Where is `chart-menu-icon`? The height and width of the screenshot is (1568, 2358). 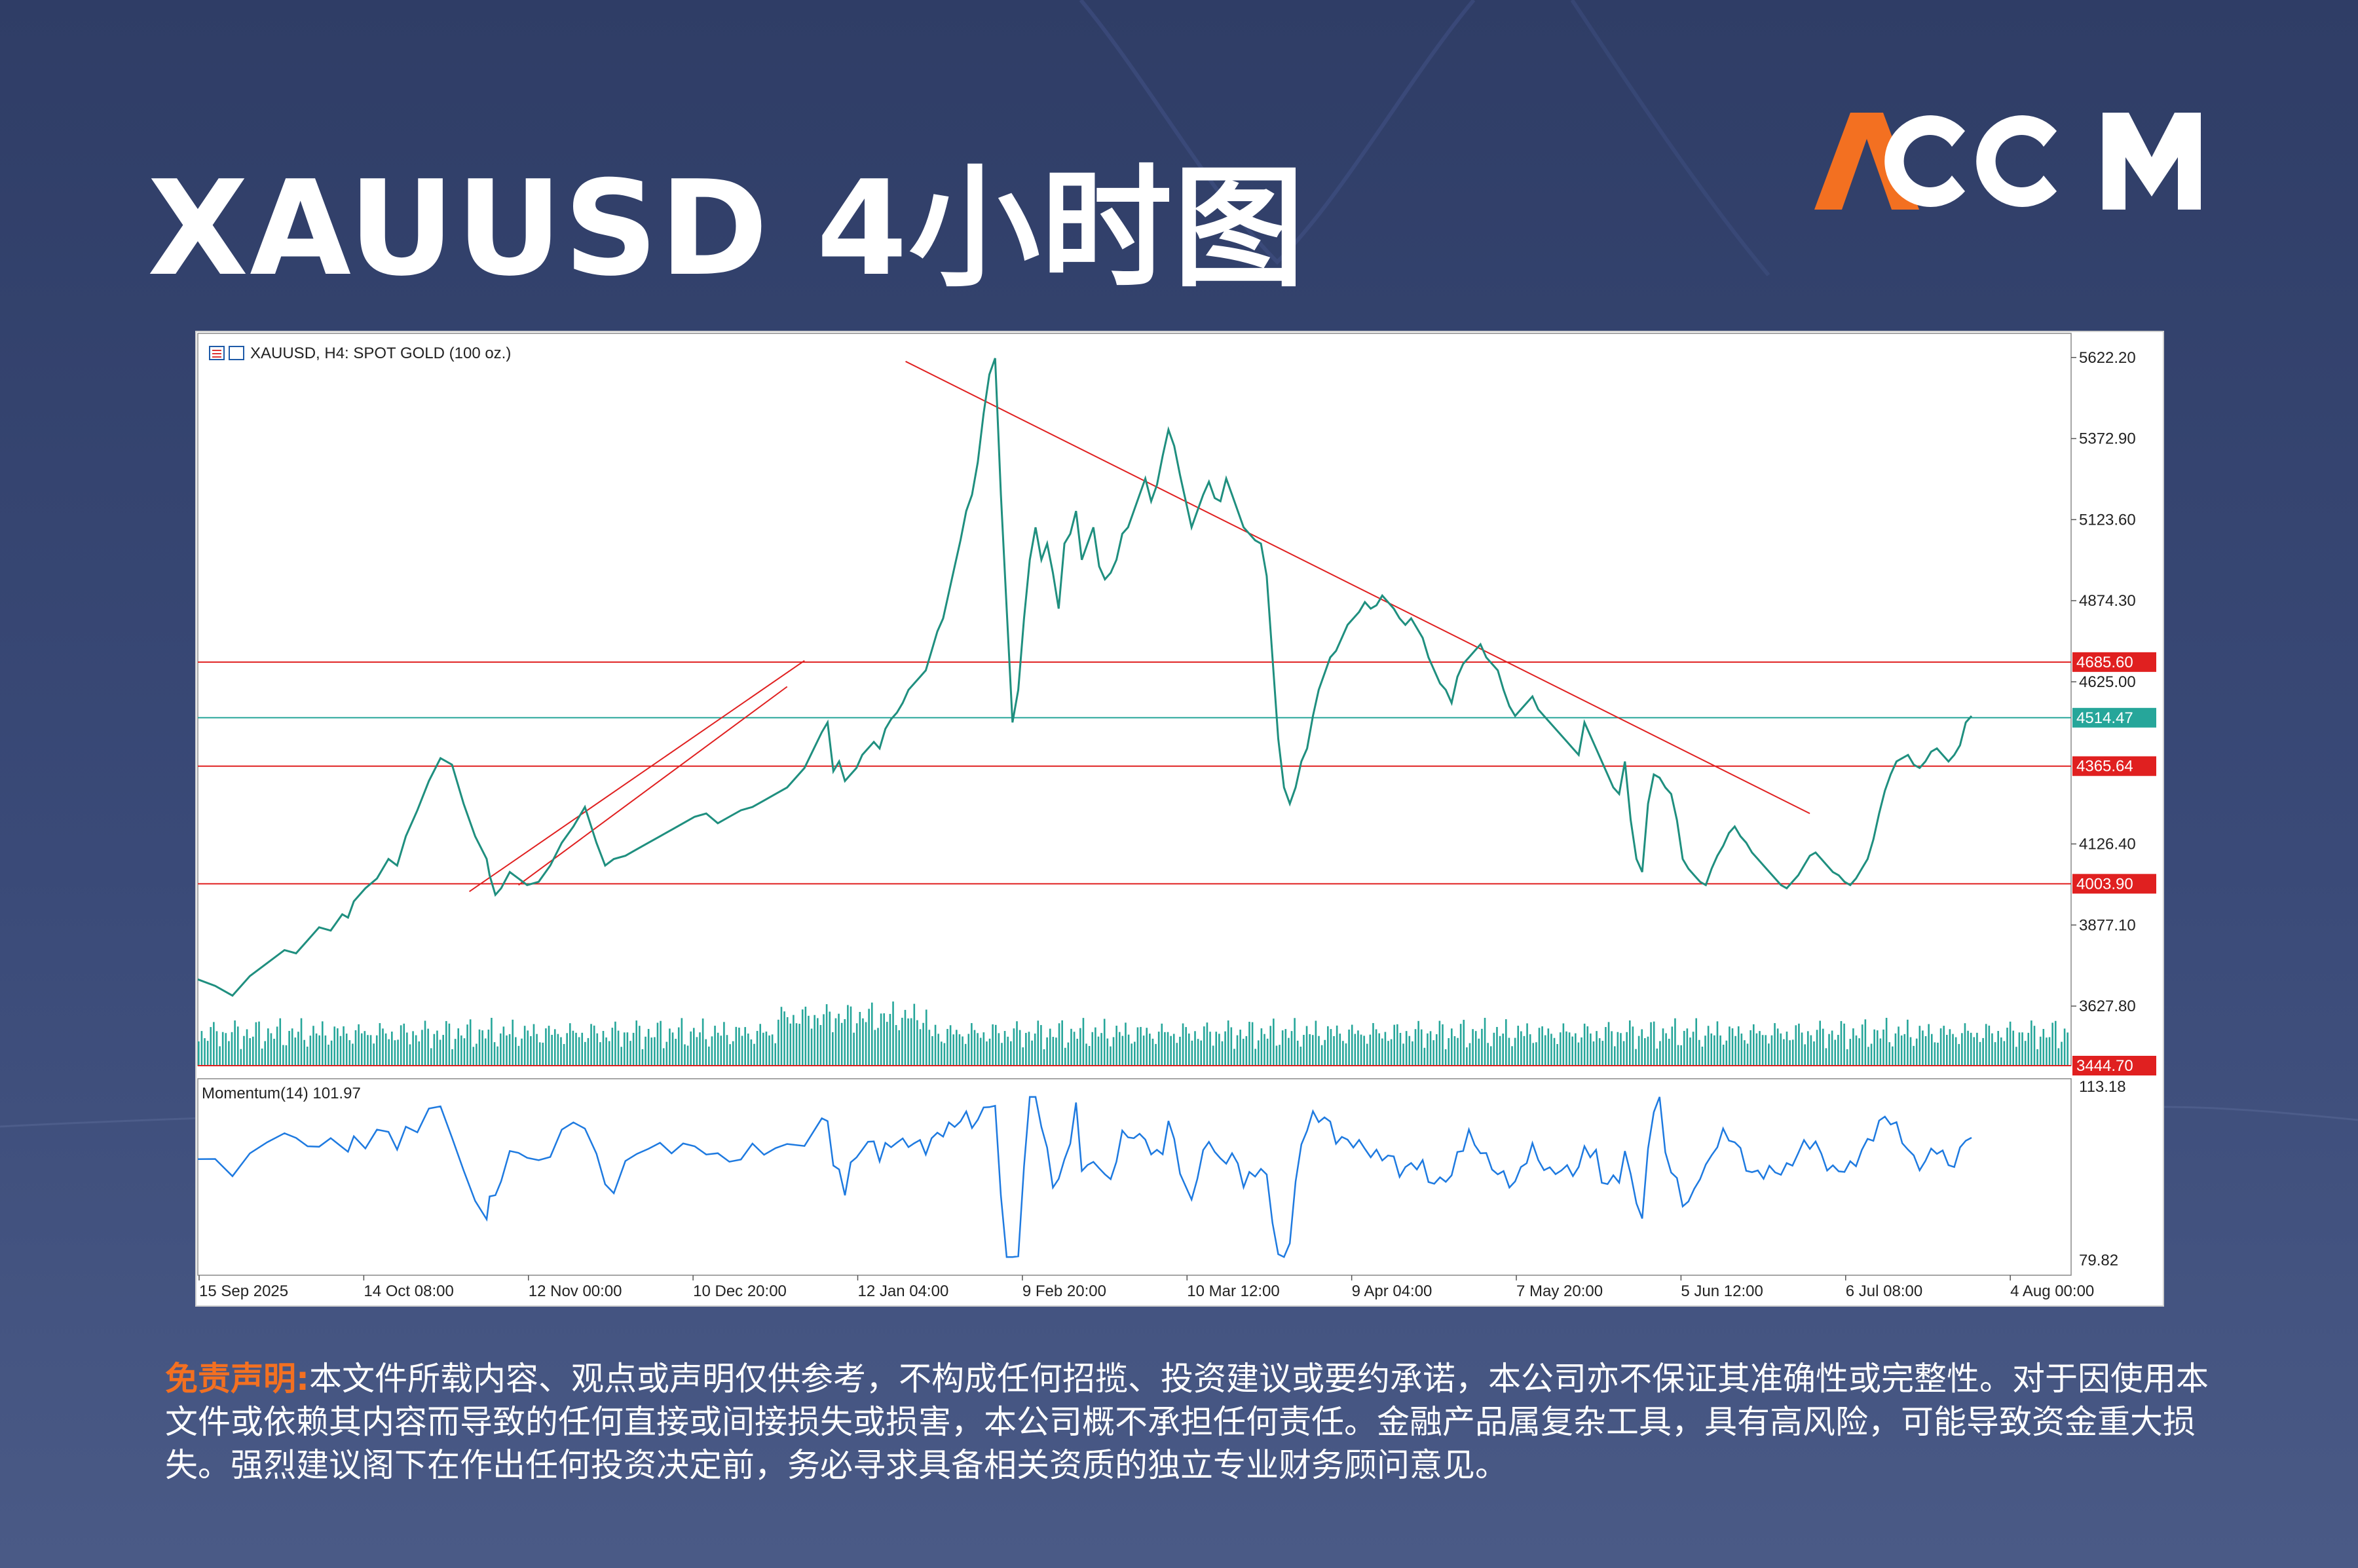 chart-menu-icon is located at coordinates (217, 353).